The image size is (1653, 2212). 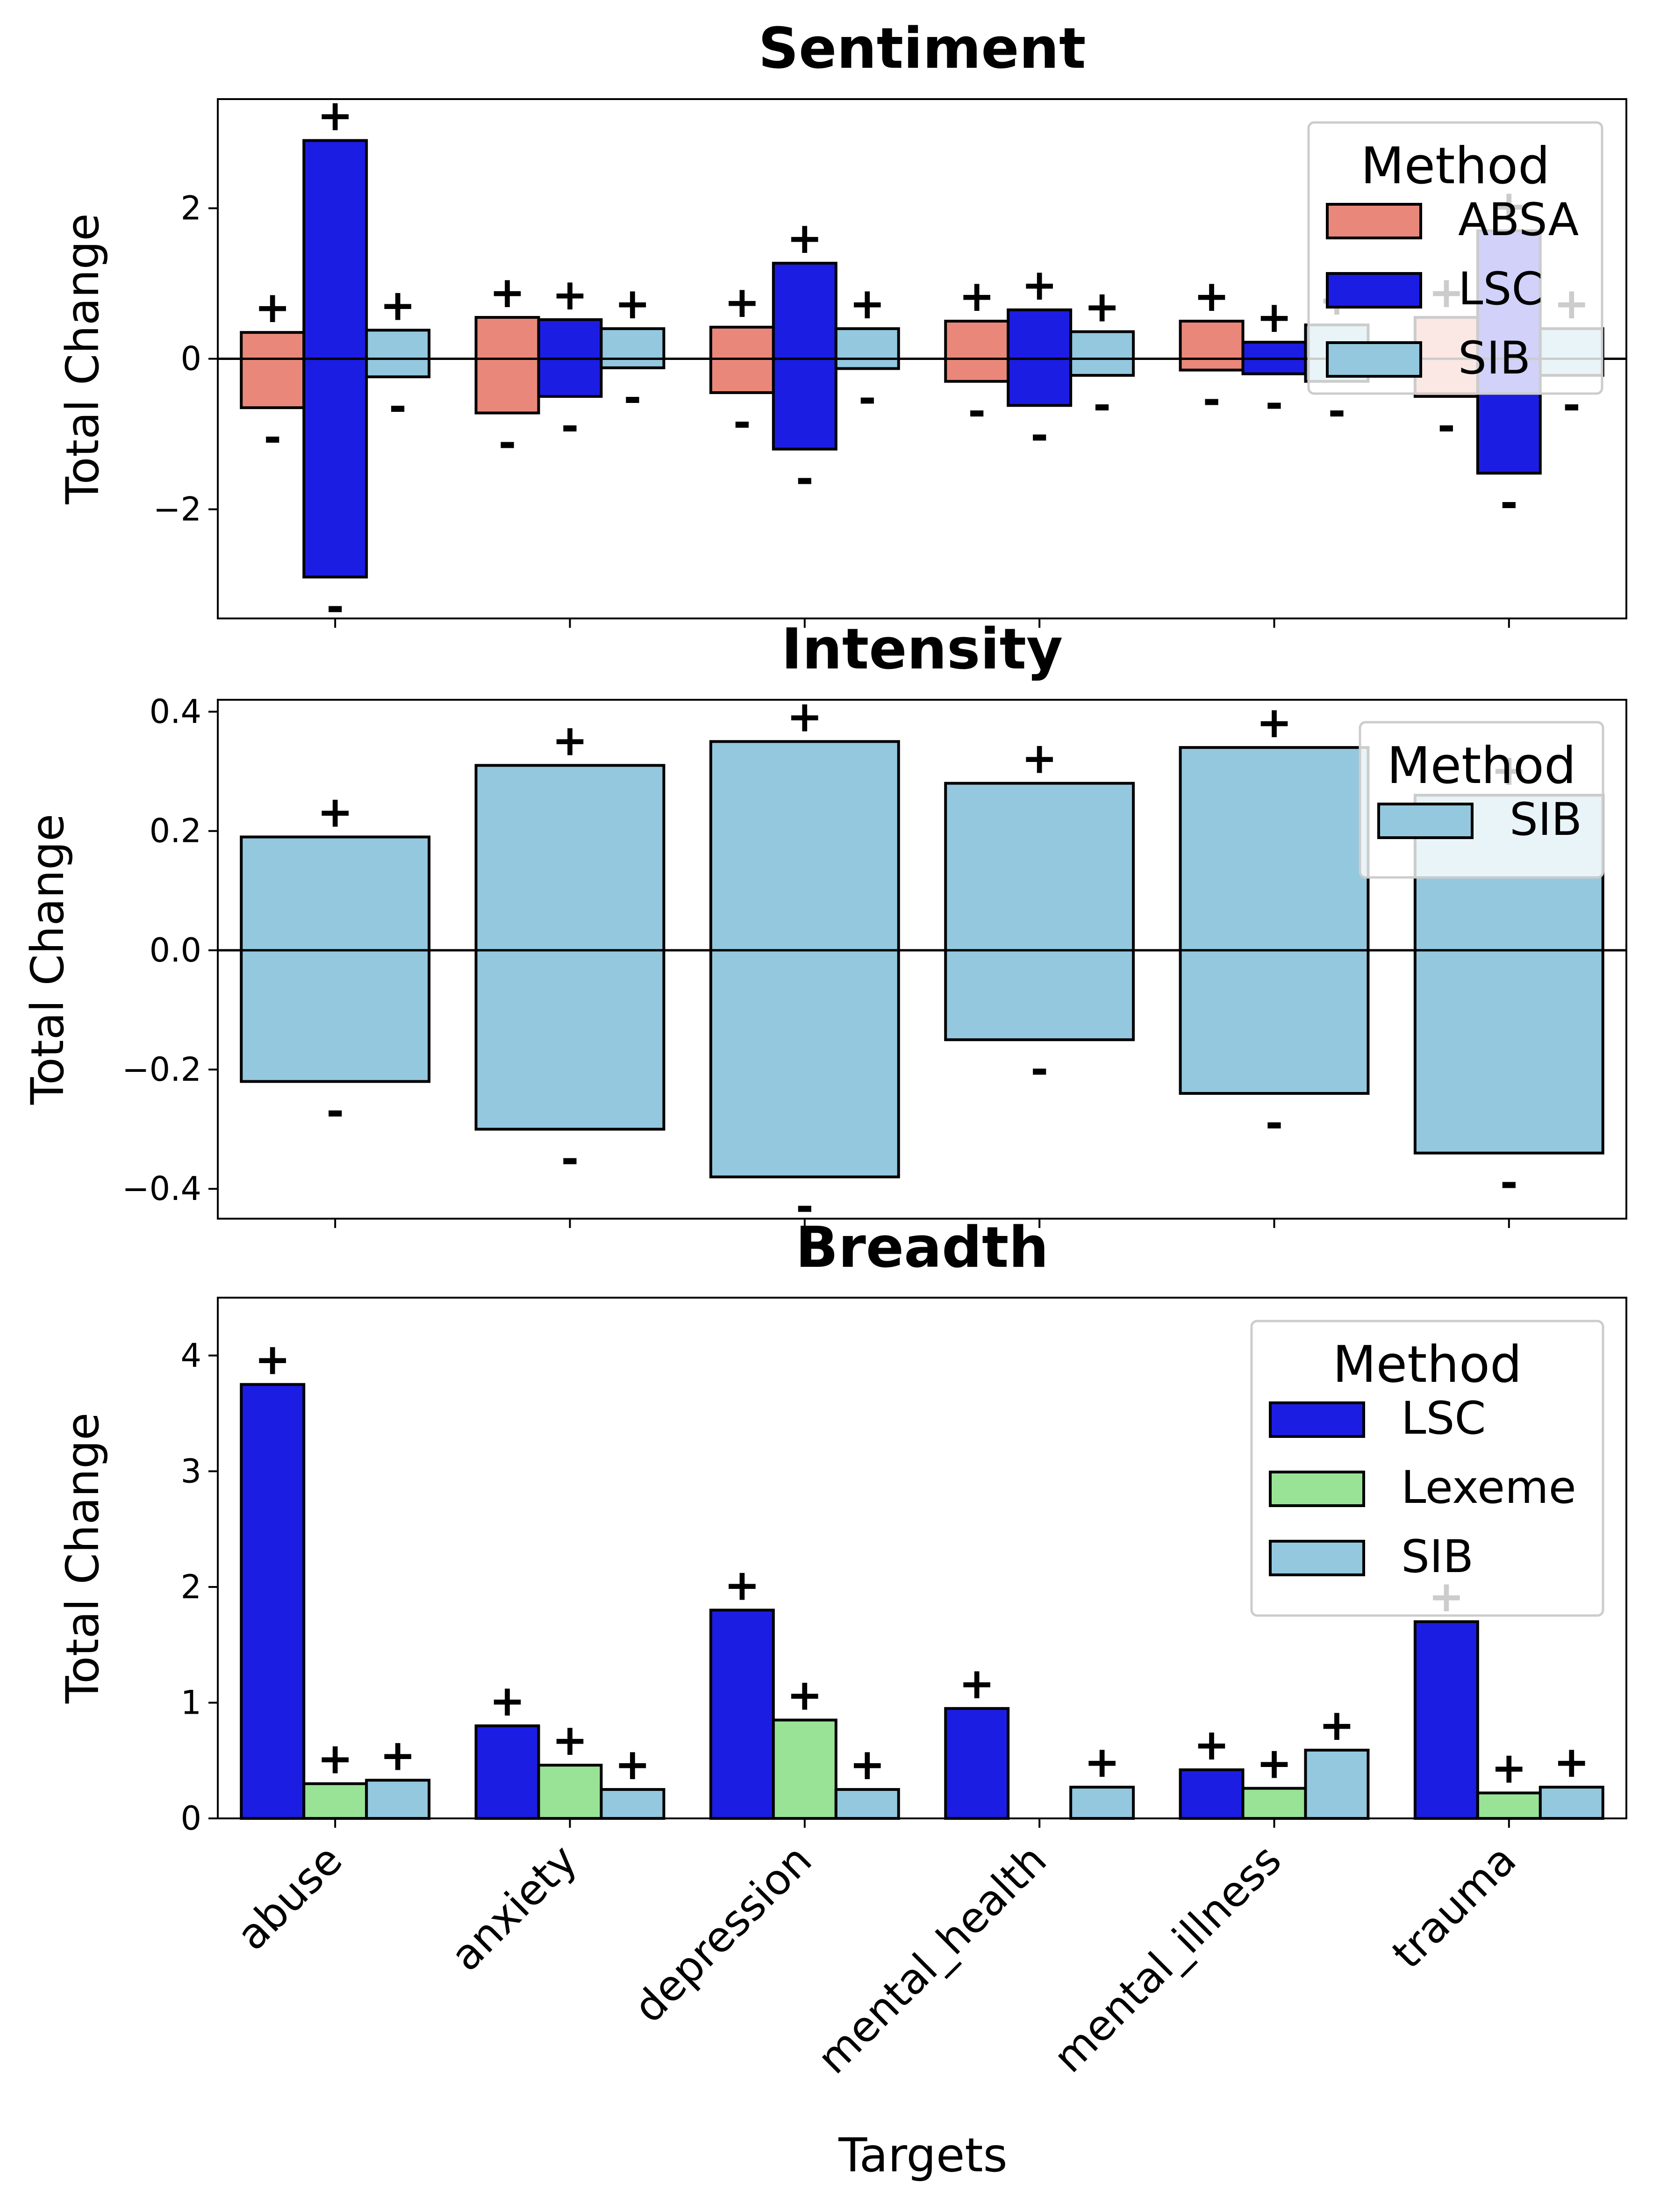 I want to click on sentiment-y-tick-label: 0, so click(x=191, y=359).